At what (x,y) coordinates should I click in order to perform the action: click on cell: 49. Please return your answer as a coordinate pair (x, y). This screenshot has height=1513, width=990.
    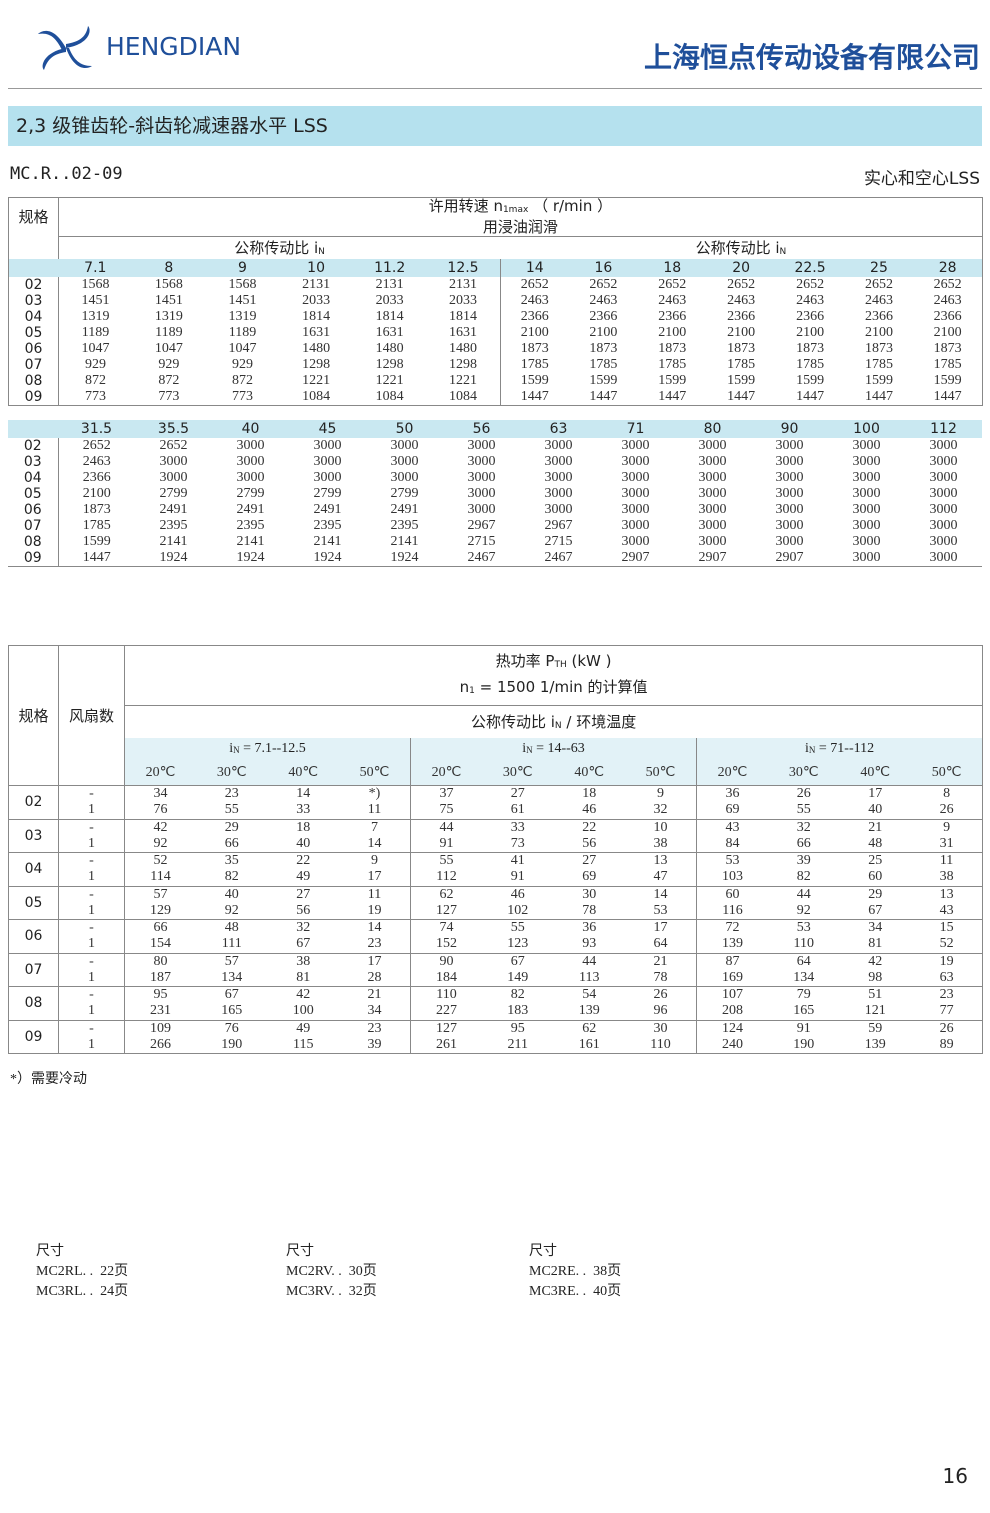
    Looking at the image, I should click on (303, 877).